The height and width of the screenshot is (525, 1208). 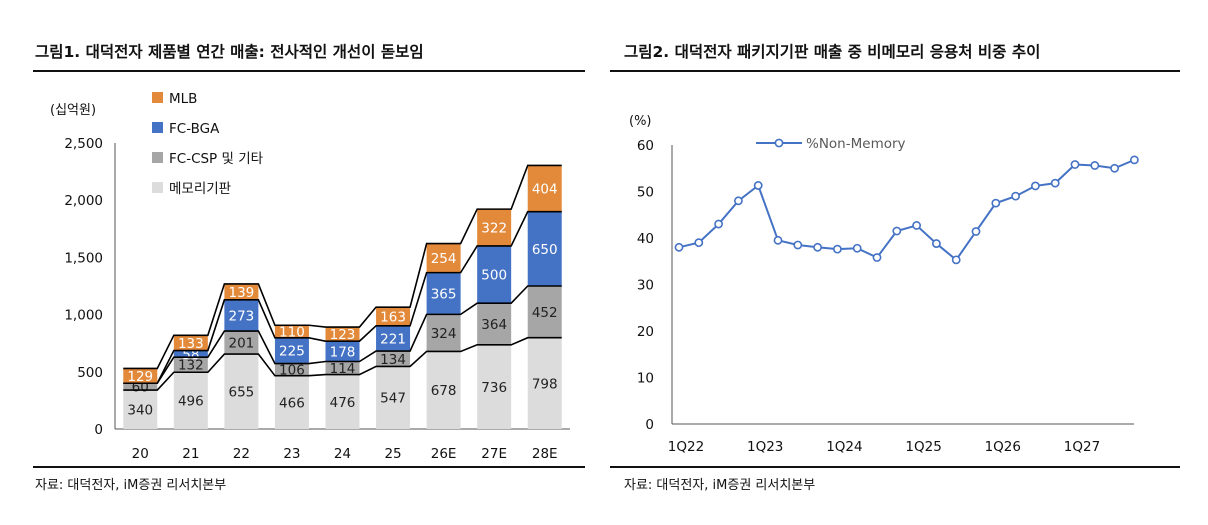 What do you see at coordinates (686, 447) in the screenshot?
I see `x-tick-label: 1Q22` at bounding box center [686, 447].